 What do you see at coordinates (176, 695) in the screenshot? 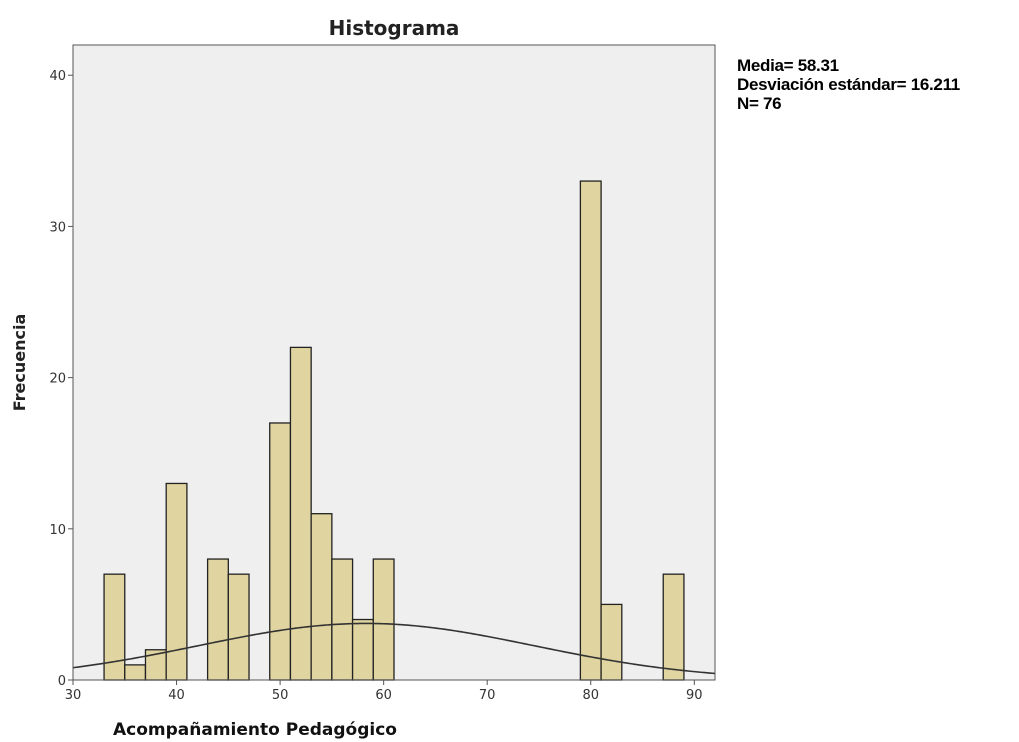
I see `x-tick-label: 40` at bounding box center [176, 695].